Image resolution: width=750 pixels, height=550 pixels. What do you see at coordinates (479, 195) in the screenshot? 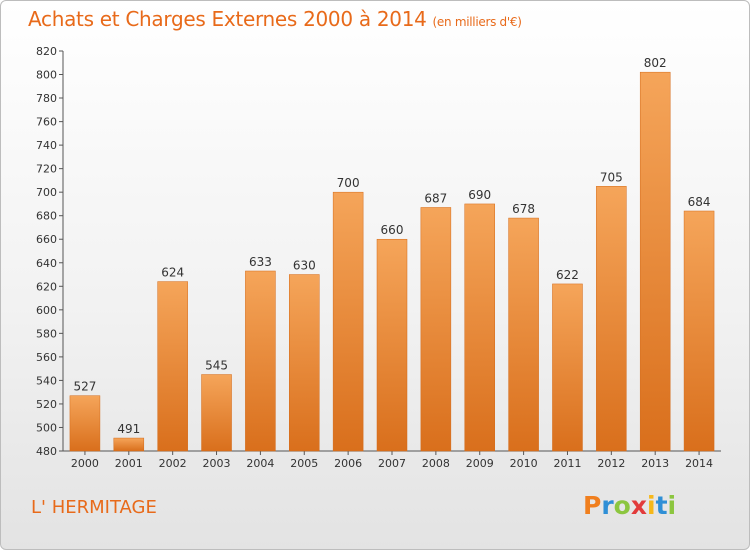
I see `data-label-2009: 690` at bounding box center [479, 195].